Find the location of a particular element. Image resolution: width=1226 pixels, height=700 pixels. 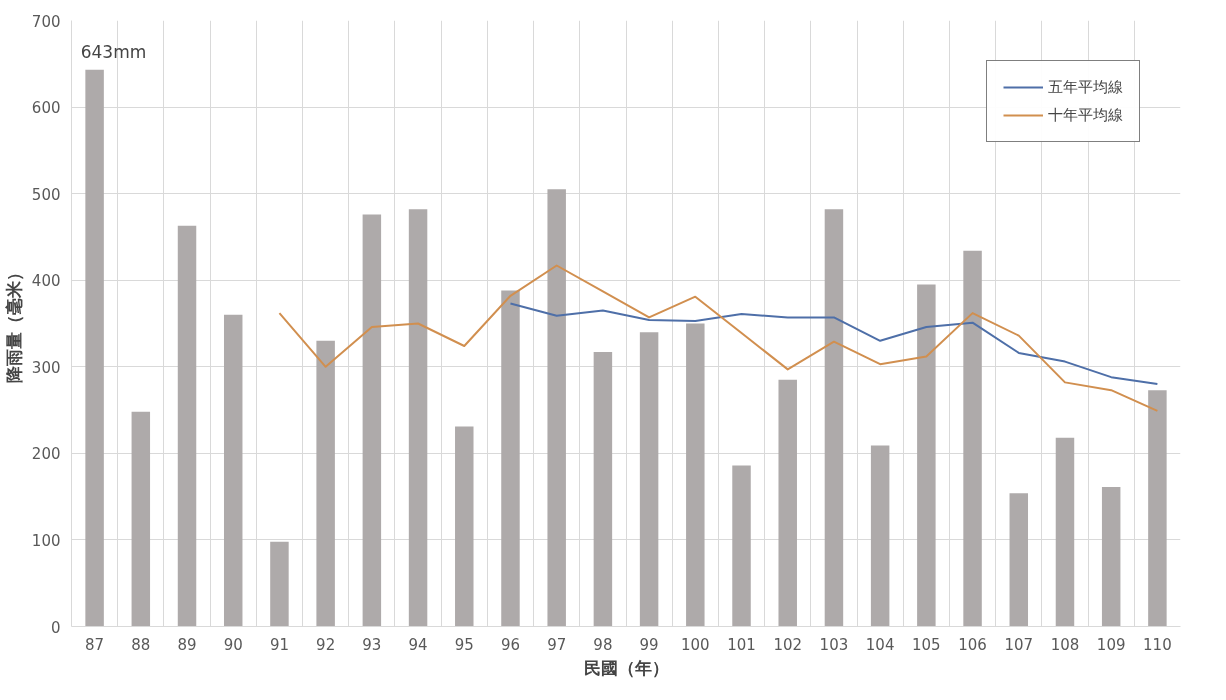

x-tick-label: 103 is located at coordinates (834, 644).